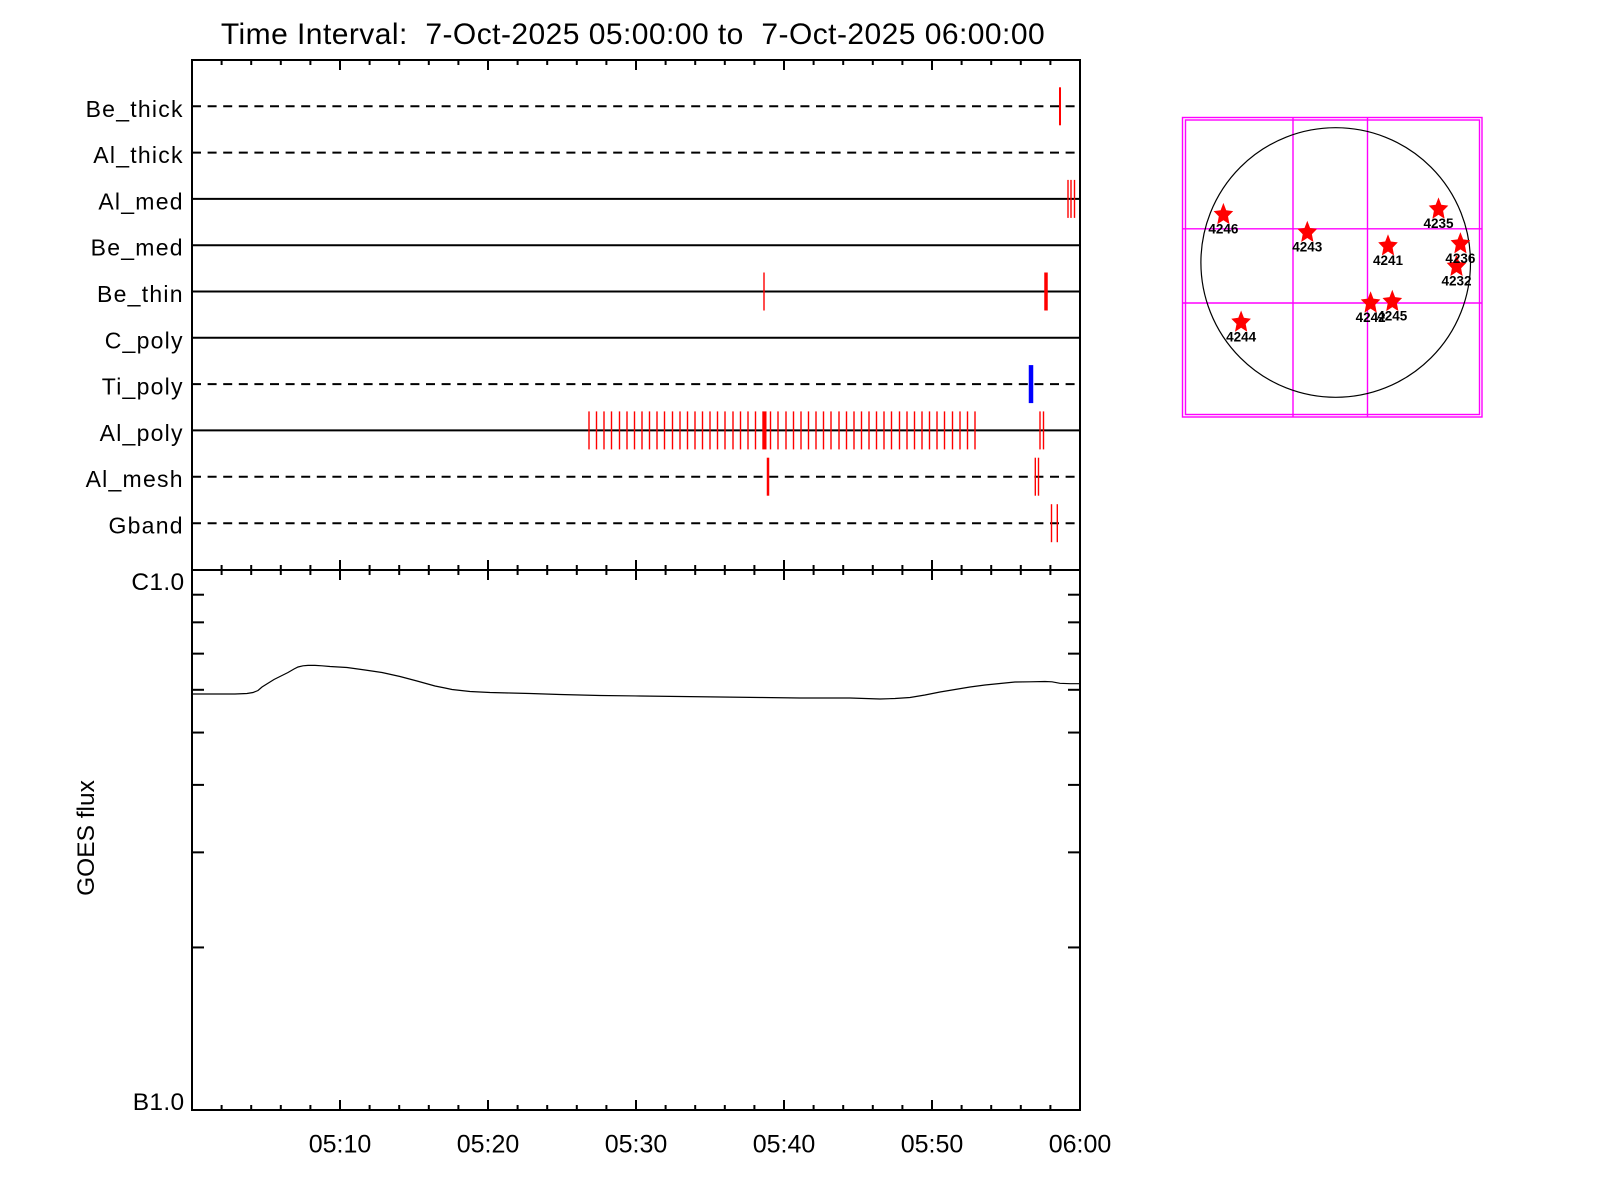  Describe the element at coordinates (142, 433) in the screenshot. I see `svg-text: Al_poly` at that location.